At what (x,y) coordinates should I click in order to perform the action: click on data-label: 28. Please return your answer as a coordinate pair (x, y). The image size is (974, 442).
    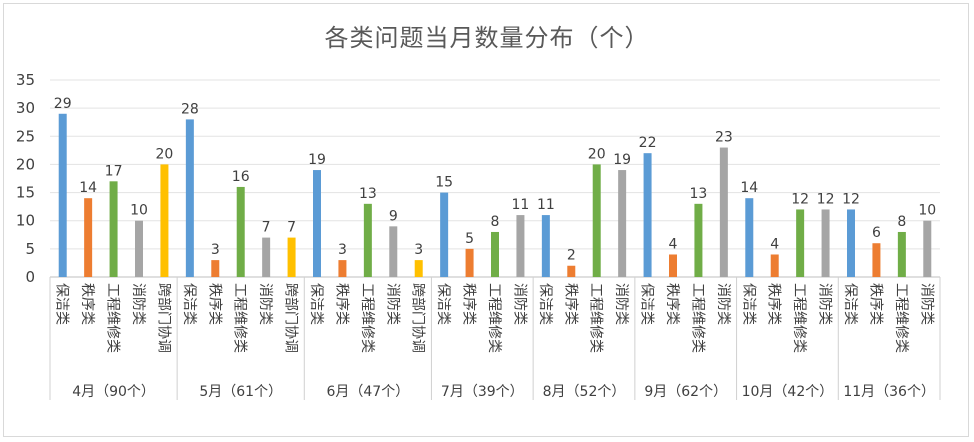
    Looking at the image, I should click on (190, 109).